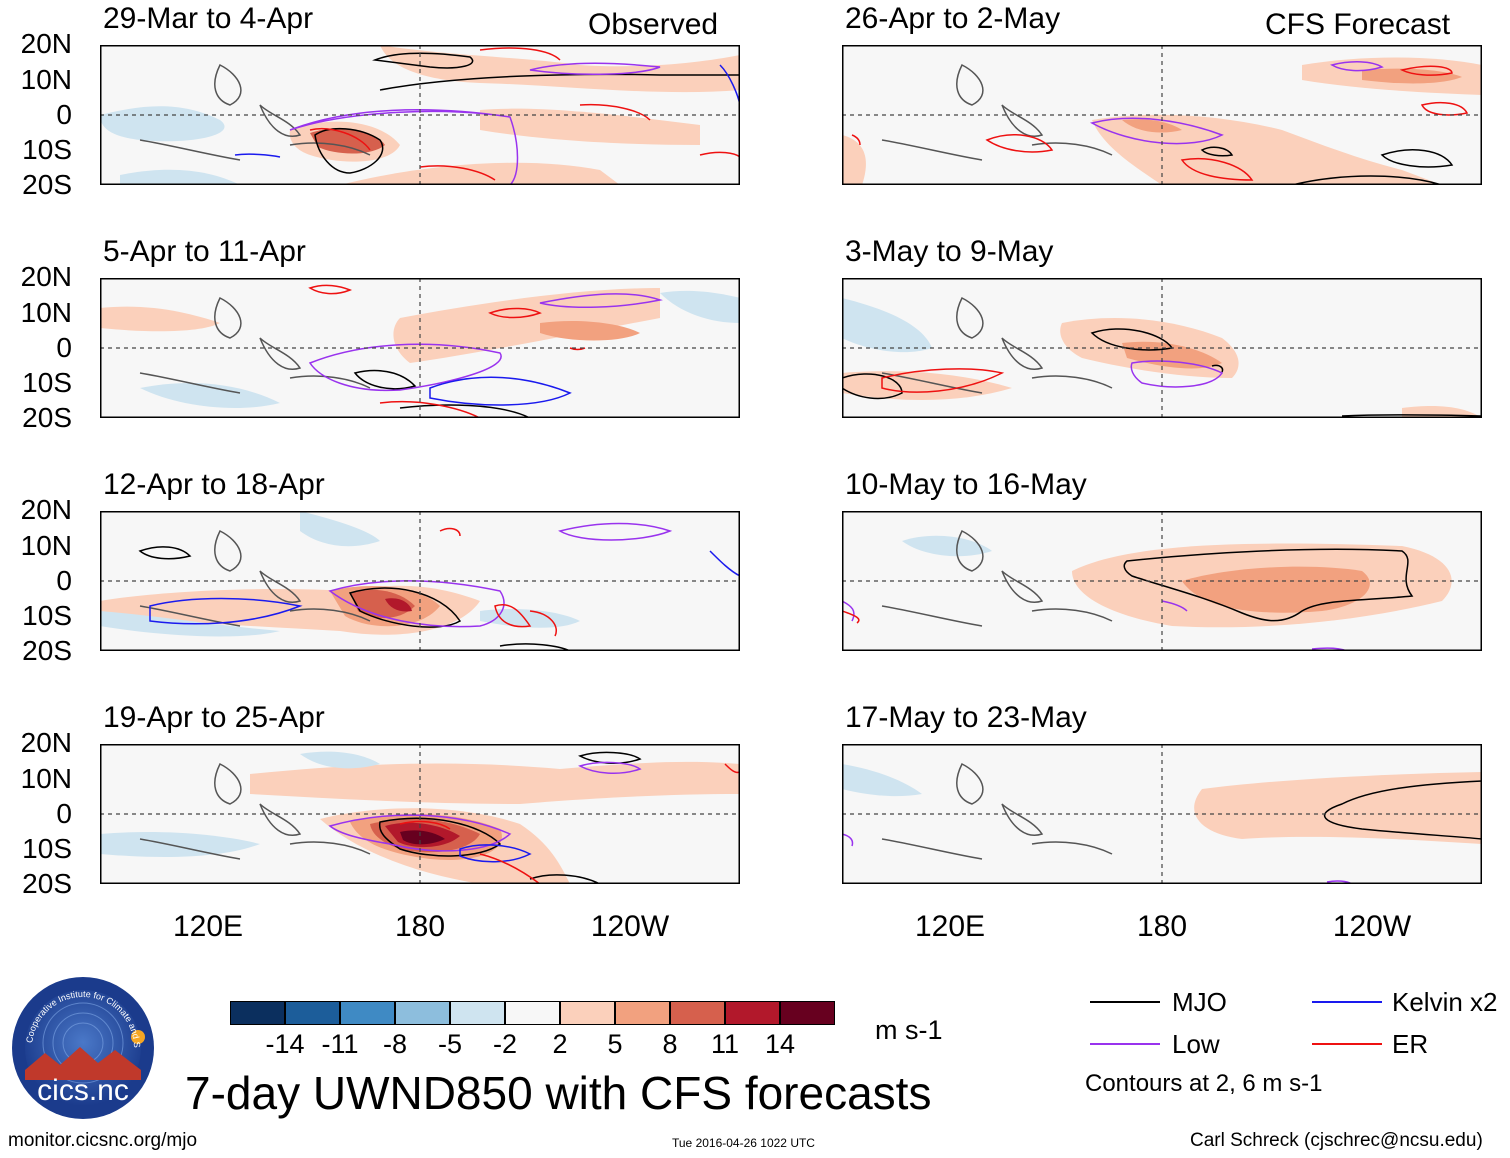 The height and width of the screenshot is (1158, 1510). Describe the element at coordinates (285, 1044) in the screenshot. I see `colorbar-tick-label: -14` at that location.